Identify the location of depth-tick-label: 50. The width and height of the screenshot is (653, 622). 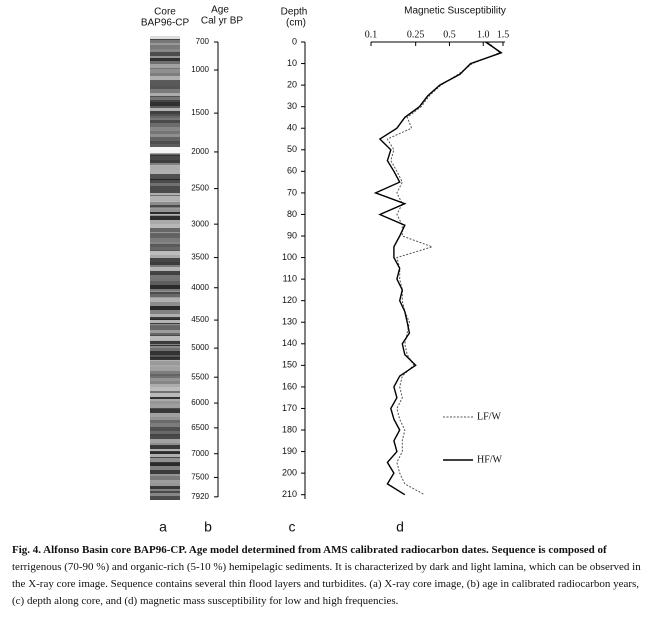
(292, 149).